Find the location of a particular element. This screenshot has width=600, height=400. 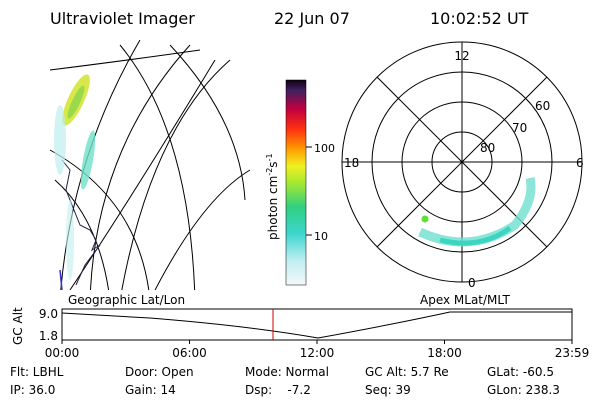

date: 22 Jun 07 is located at coordinates (312, 18).